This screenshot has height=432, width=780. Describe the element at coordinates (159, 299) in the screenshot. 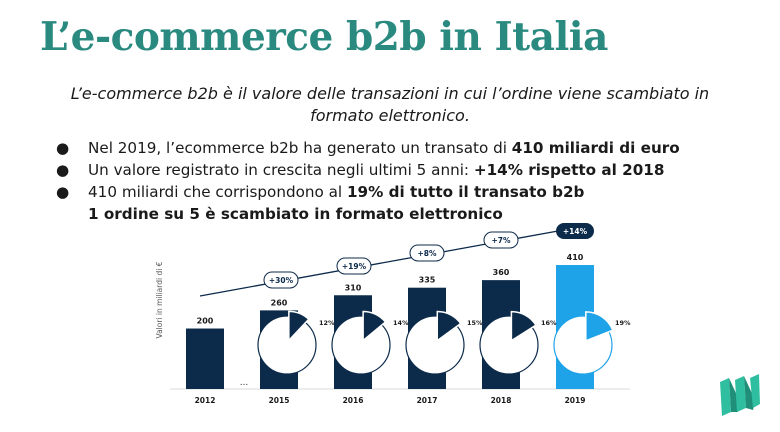

I see `y-axis-label: Valori in miliardi di €` at that location.